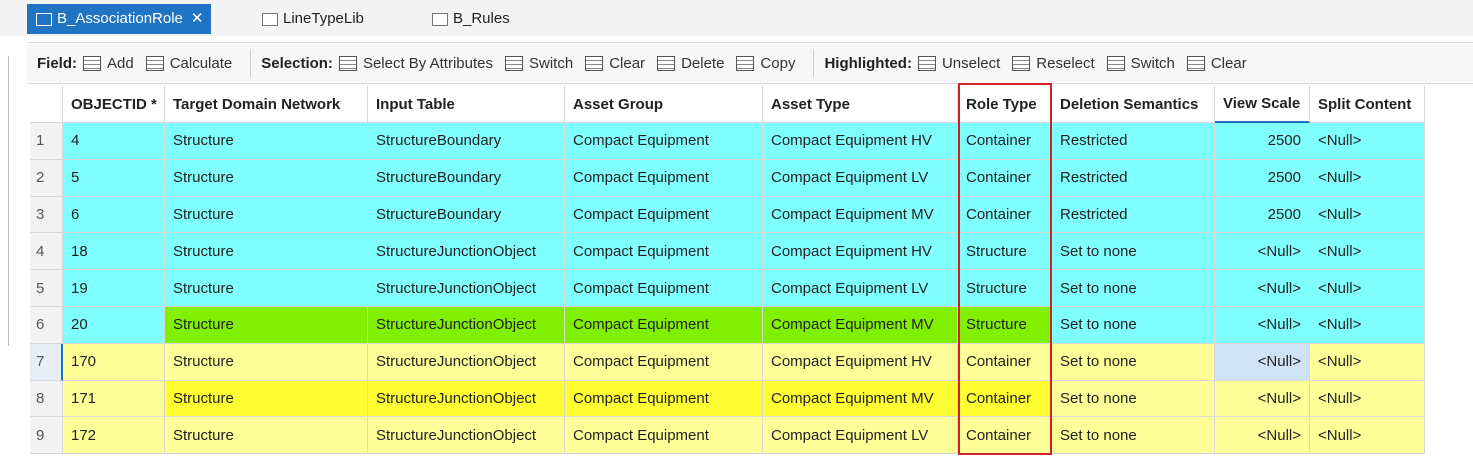 This screenshot has width=1473, height=456. Describe the element at coordinates (323, 18) in the screenshot. I see `tab-label: LineTypeLib` at that location.